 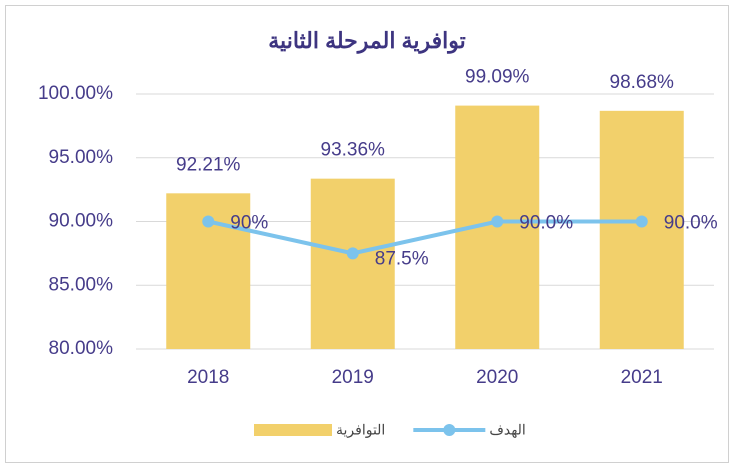 I want to click on legend-label: التوافرية, so click(x=360, y=430).